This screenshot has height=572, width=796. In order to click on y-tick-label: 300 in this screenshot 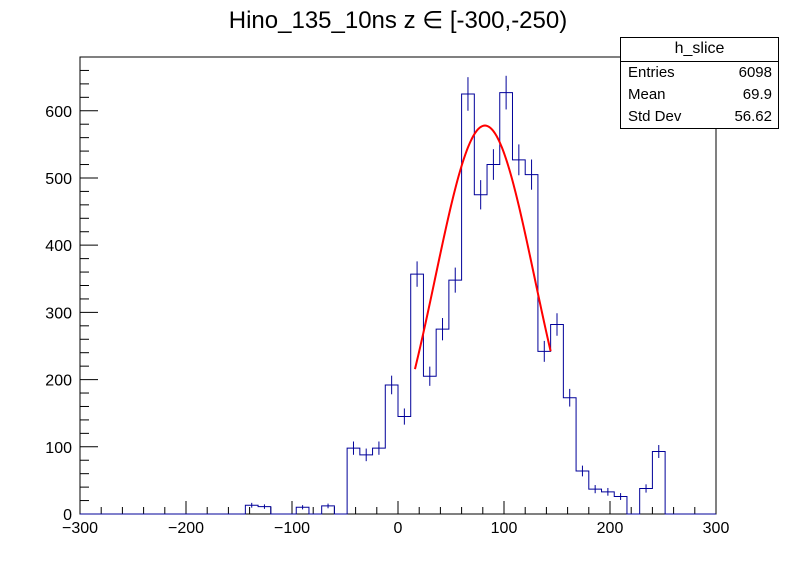, I will do `click(58, 313)`.